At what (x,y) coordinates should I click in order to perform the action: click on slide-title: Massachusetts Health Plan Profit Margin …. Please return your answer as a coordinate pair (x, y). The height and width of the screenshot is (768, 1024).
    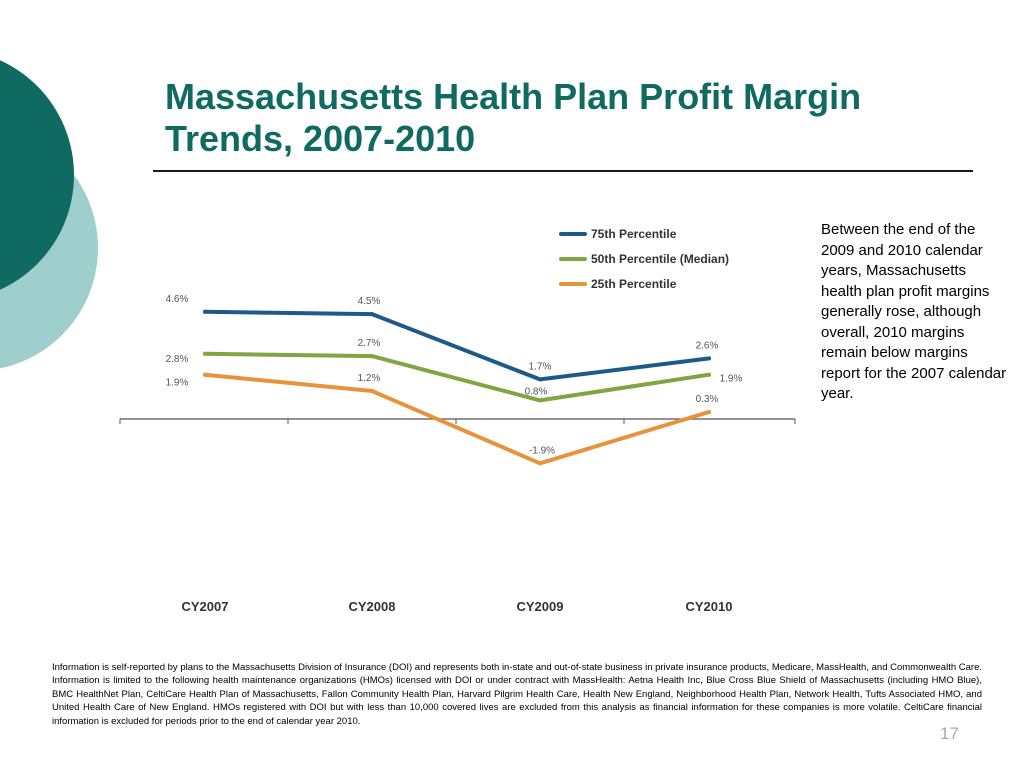
    Looking at the image, I should click on (513, 117).